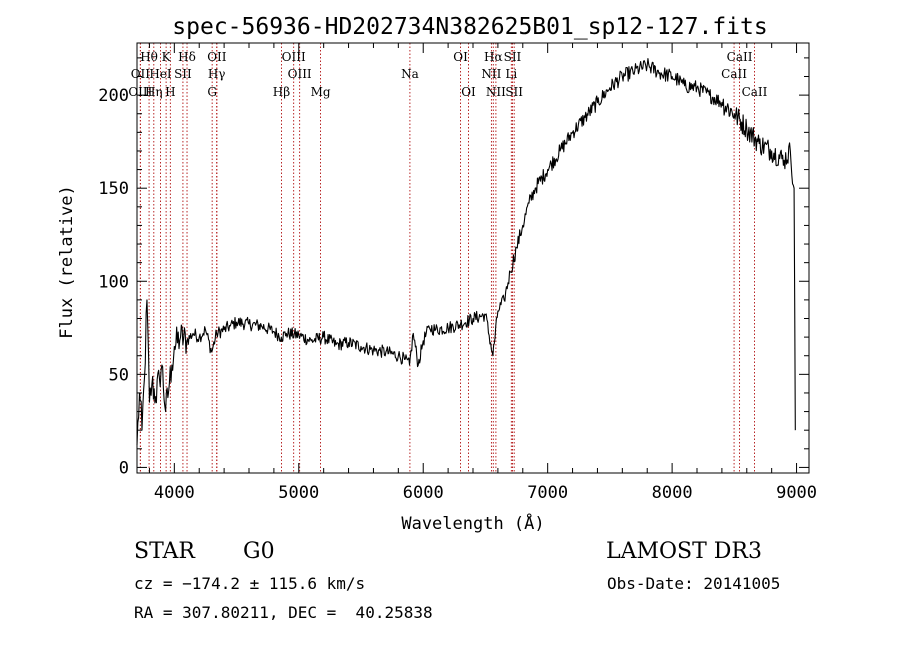 The width and height of the screenshot is (900, 649). Describe the element at coordinates (187, 57) in the screenshot. I see `spectral-line-label: Hδ` at that location.